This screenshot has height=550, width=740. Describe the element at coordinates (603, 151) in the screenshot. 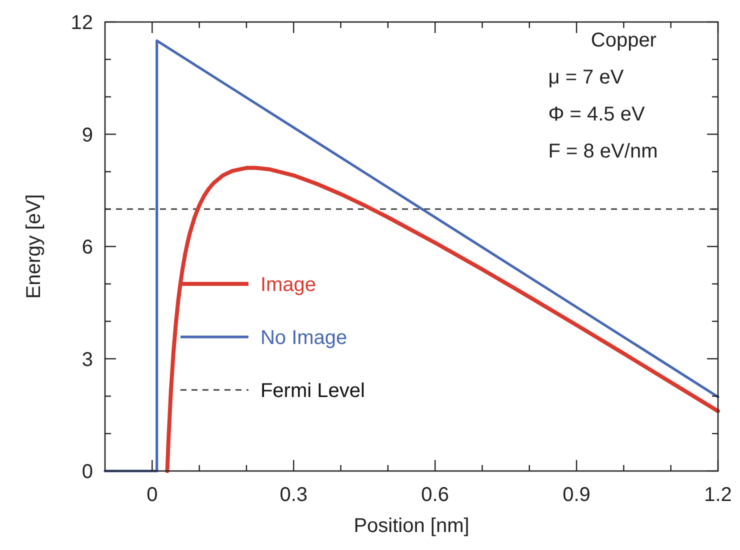

I see `annotation: F = 8 eV/nm` at that location.